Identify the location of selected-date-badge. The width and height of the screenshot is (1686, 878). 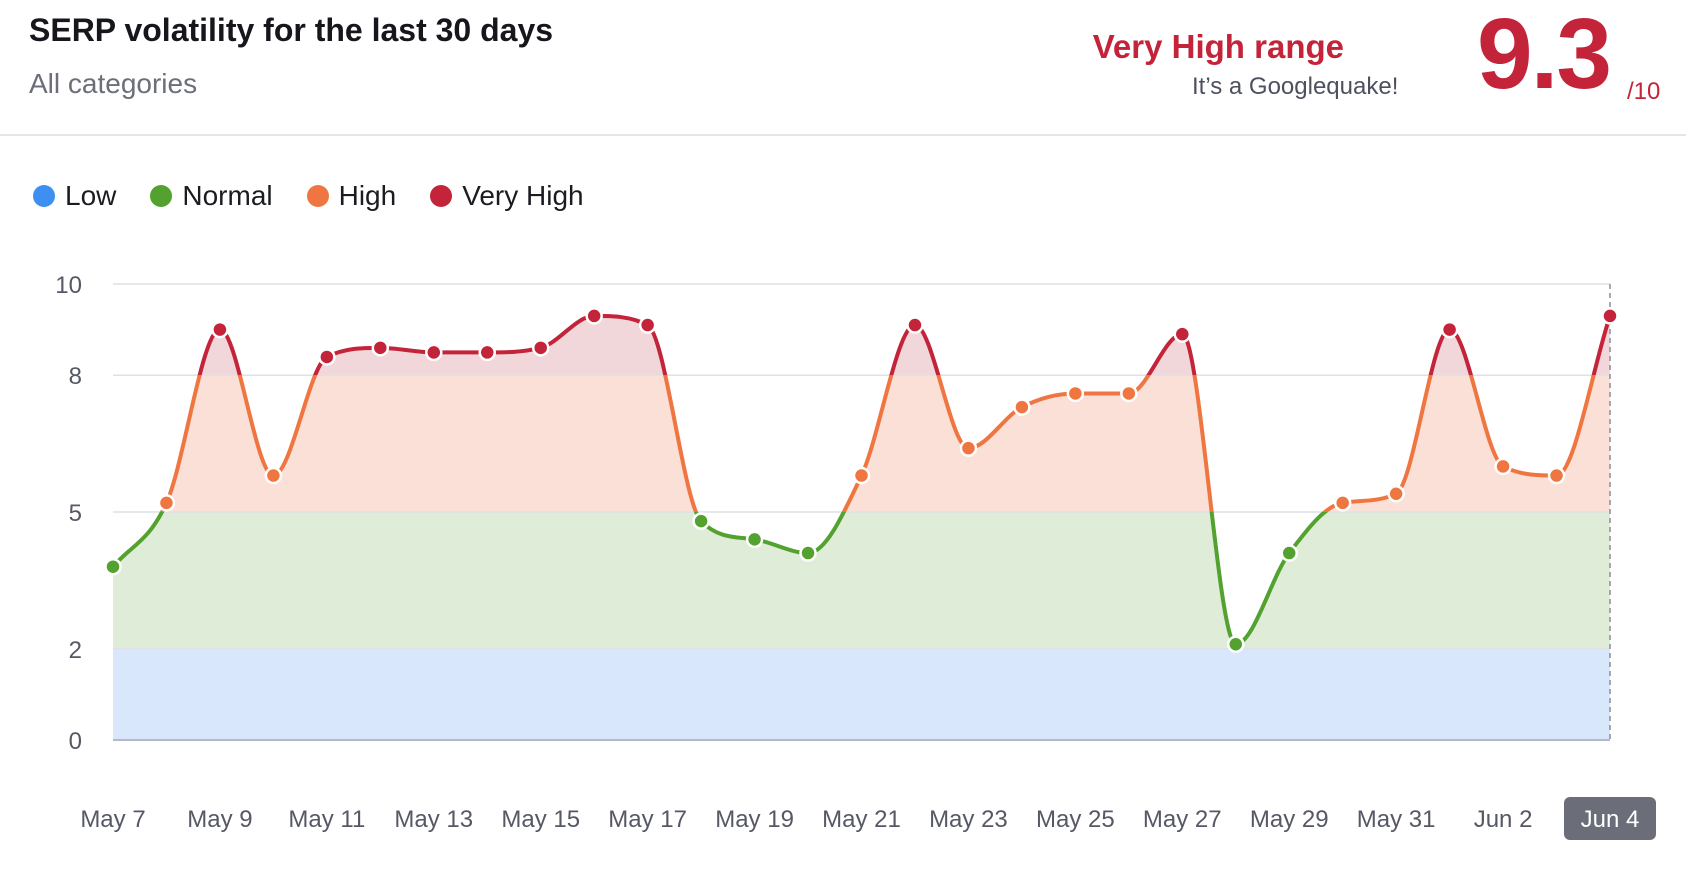
(1610, 818).